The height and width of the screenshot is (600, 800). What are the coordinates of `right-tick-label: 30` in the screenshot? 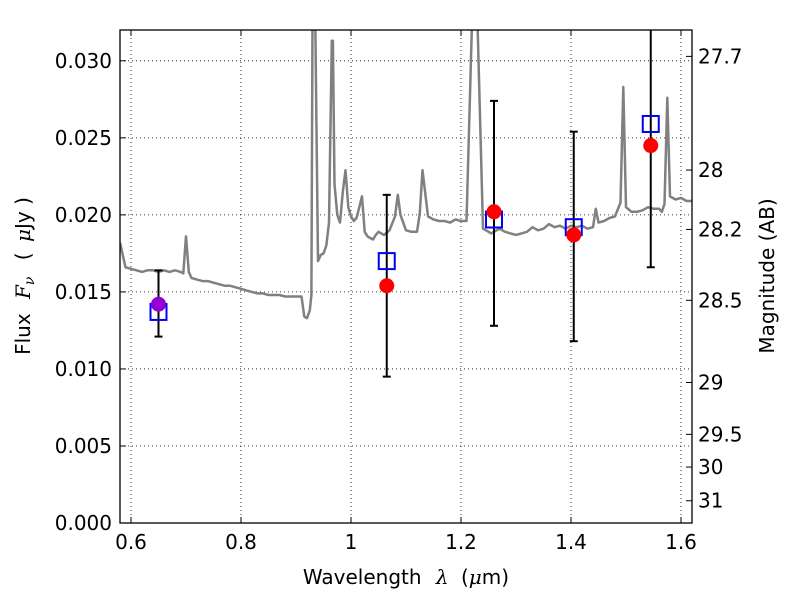 It's located at (710, 467).